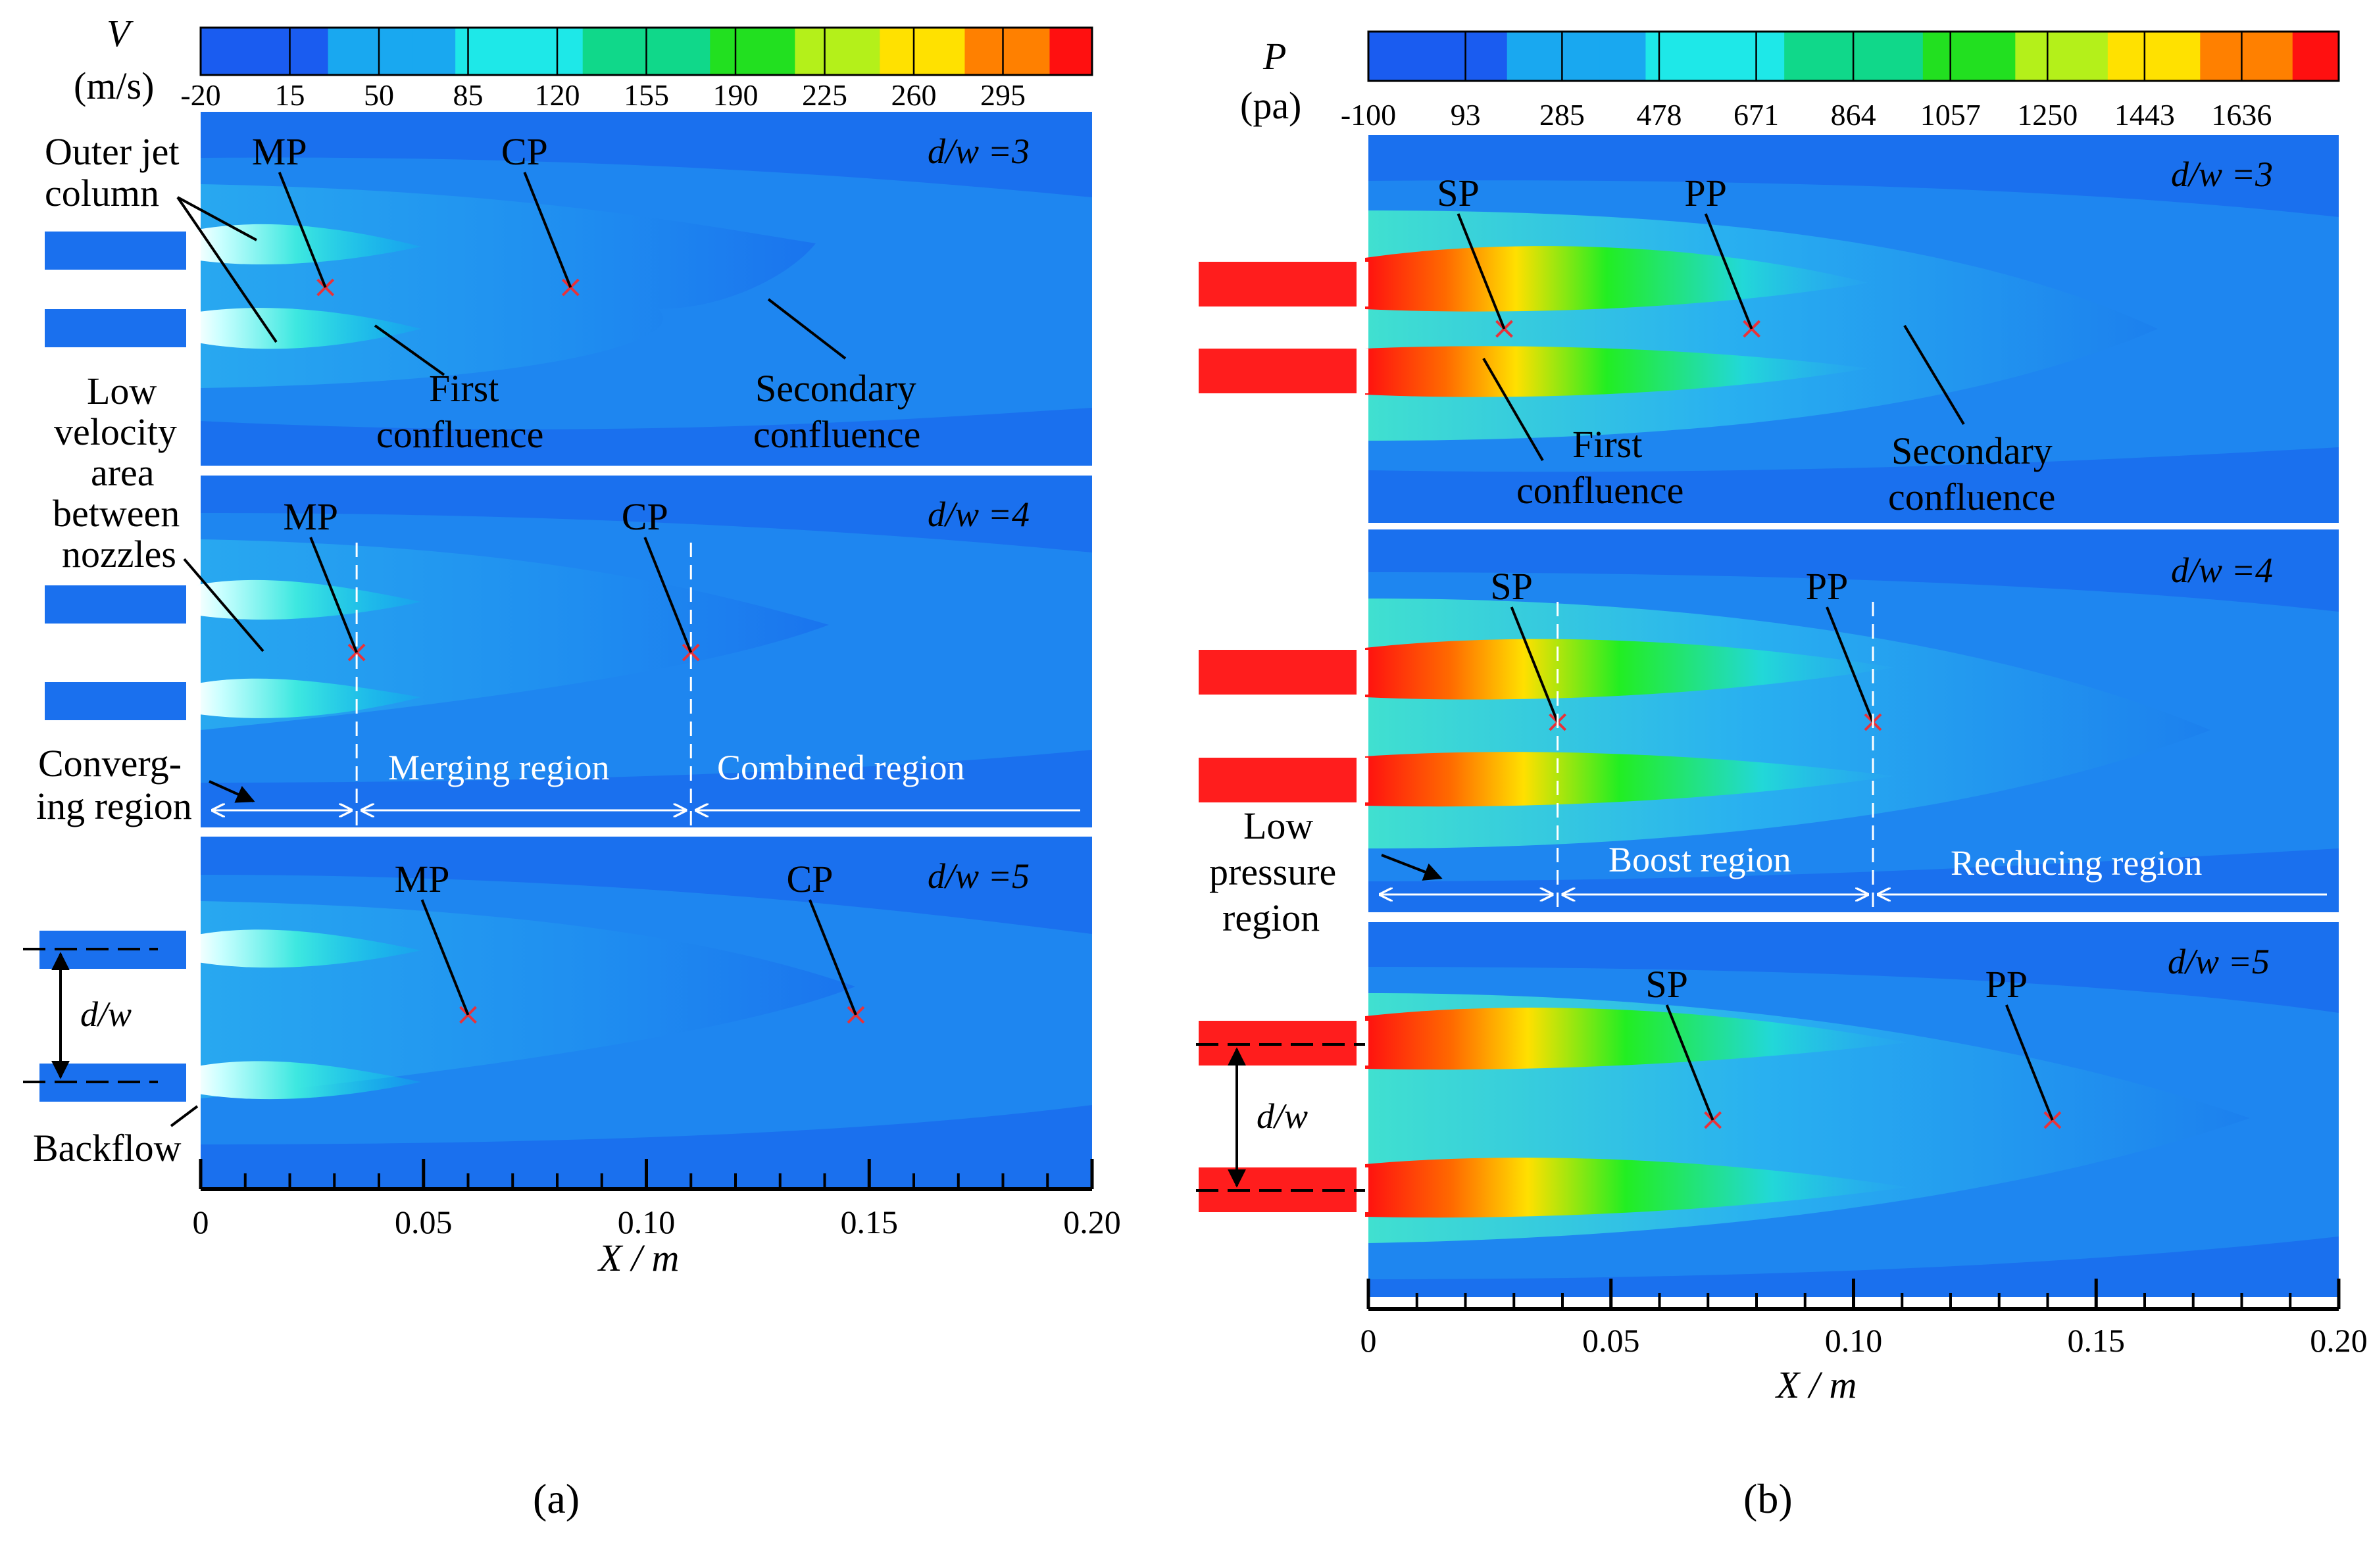 The image size is (2369, 1568). I want to click on ann-low-pressure-3: region, so click(1271, 917).